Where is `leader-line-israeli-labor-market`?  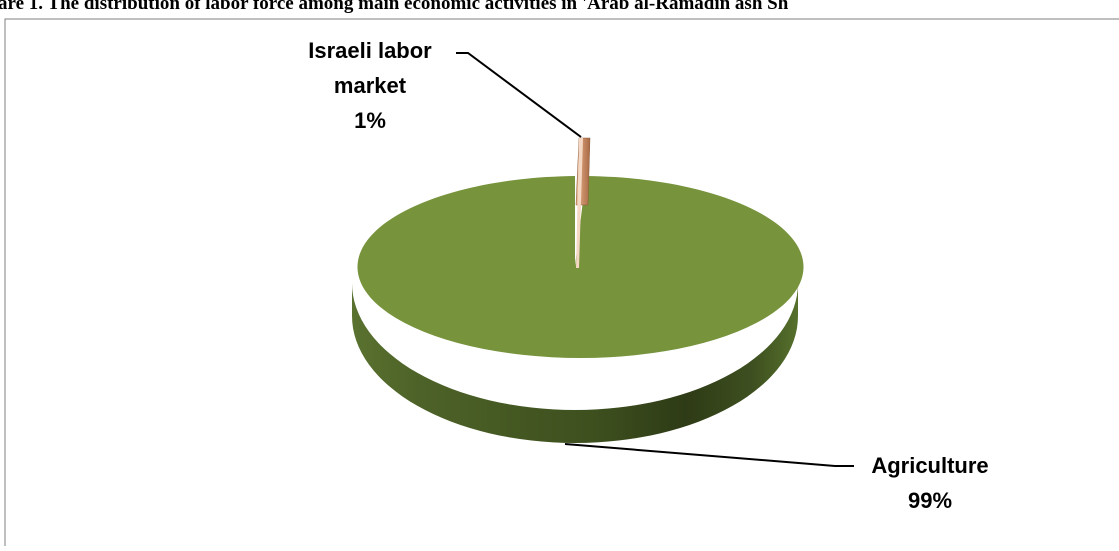
leader-line-israeli-labor-market is located at coordinates (519, 95).